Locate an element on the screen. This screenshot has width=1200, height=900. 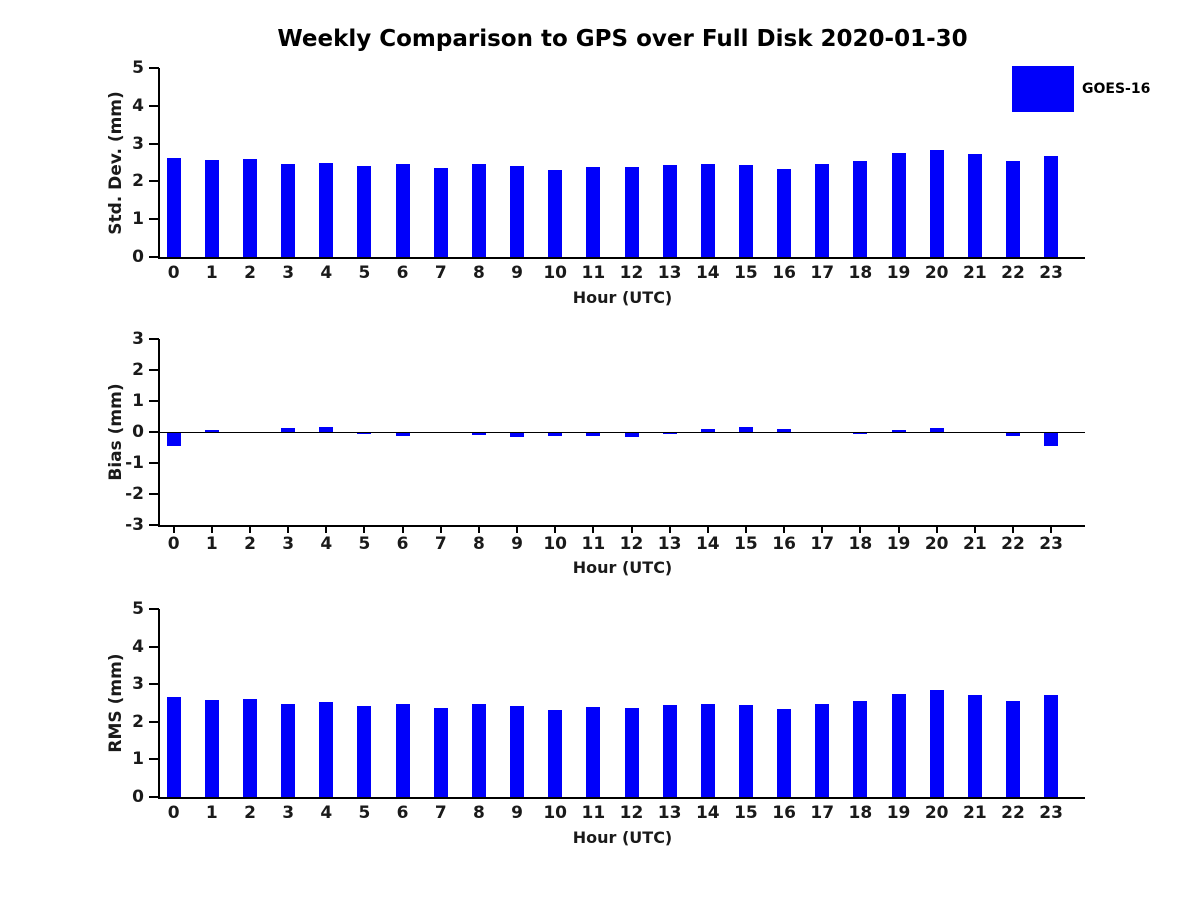
y-tick-label: 3 is located at coordinates (138, 143).